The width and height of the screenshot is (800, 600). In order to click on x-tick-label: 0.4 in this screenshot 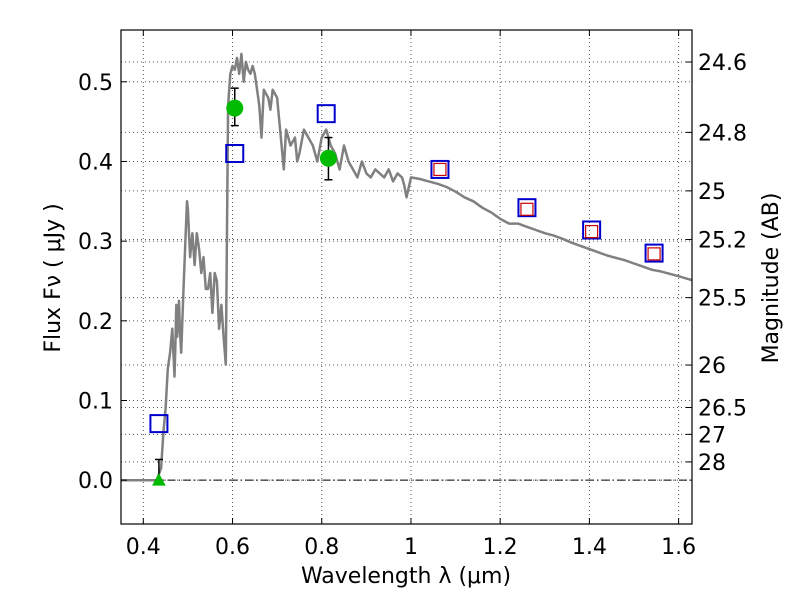, I will do `click(143, 547)`.